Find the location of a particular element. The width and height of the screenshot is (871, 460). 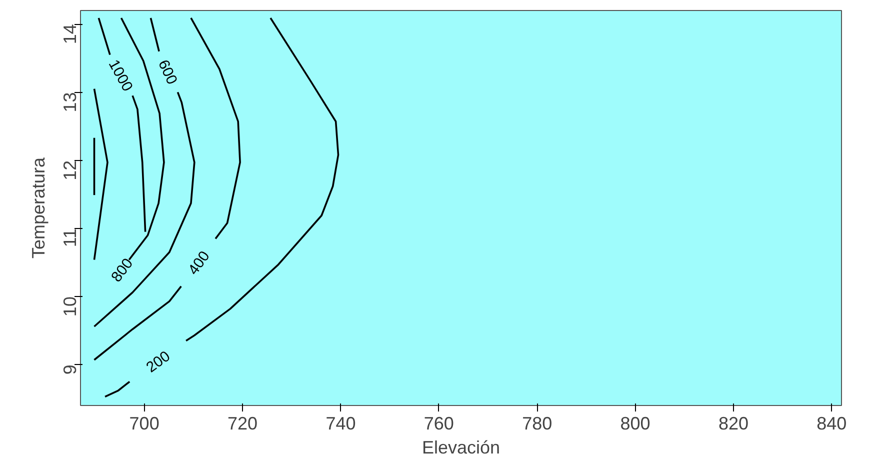

y-tick-label: 12 is located at coordinates (70, 170).